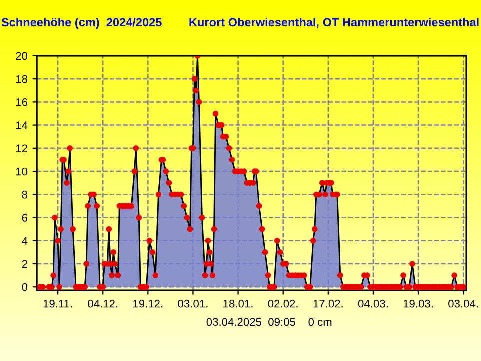  I want to click on x-tick-label: 04.03., so click(373, 304).